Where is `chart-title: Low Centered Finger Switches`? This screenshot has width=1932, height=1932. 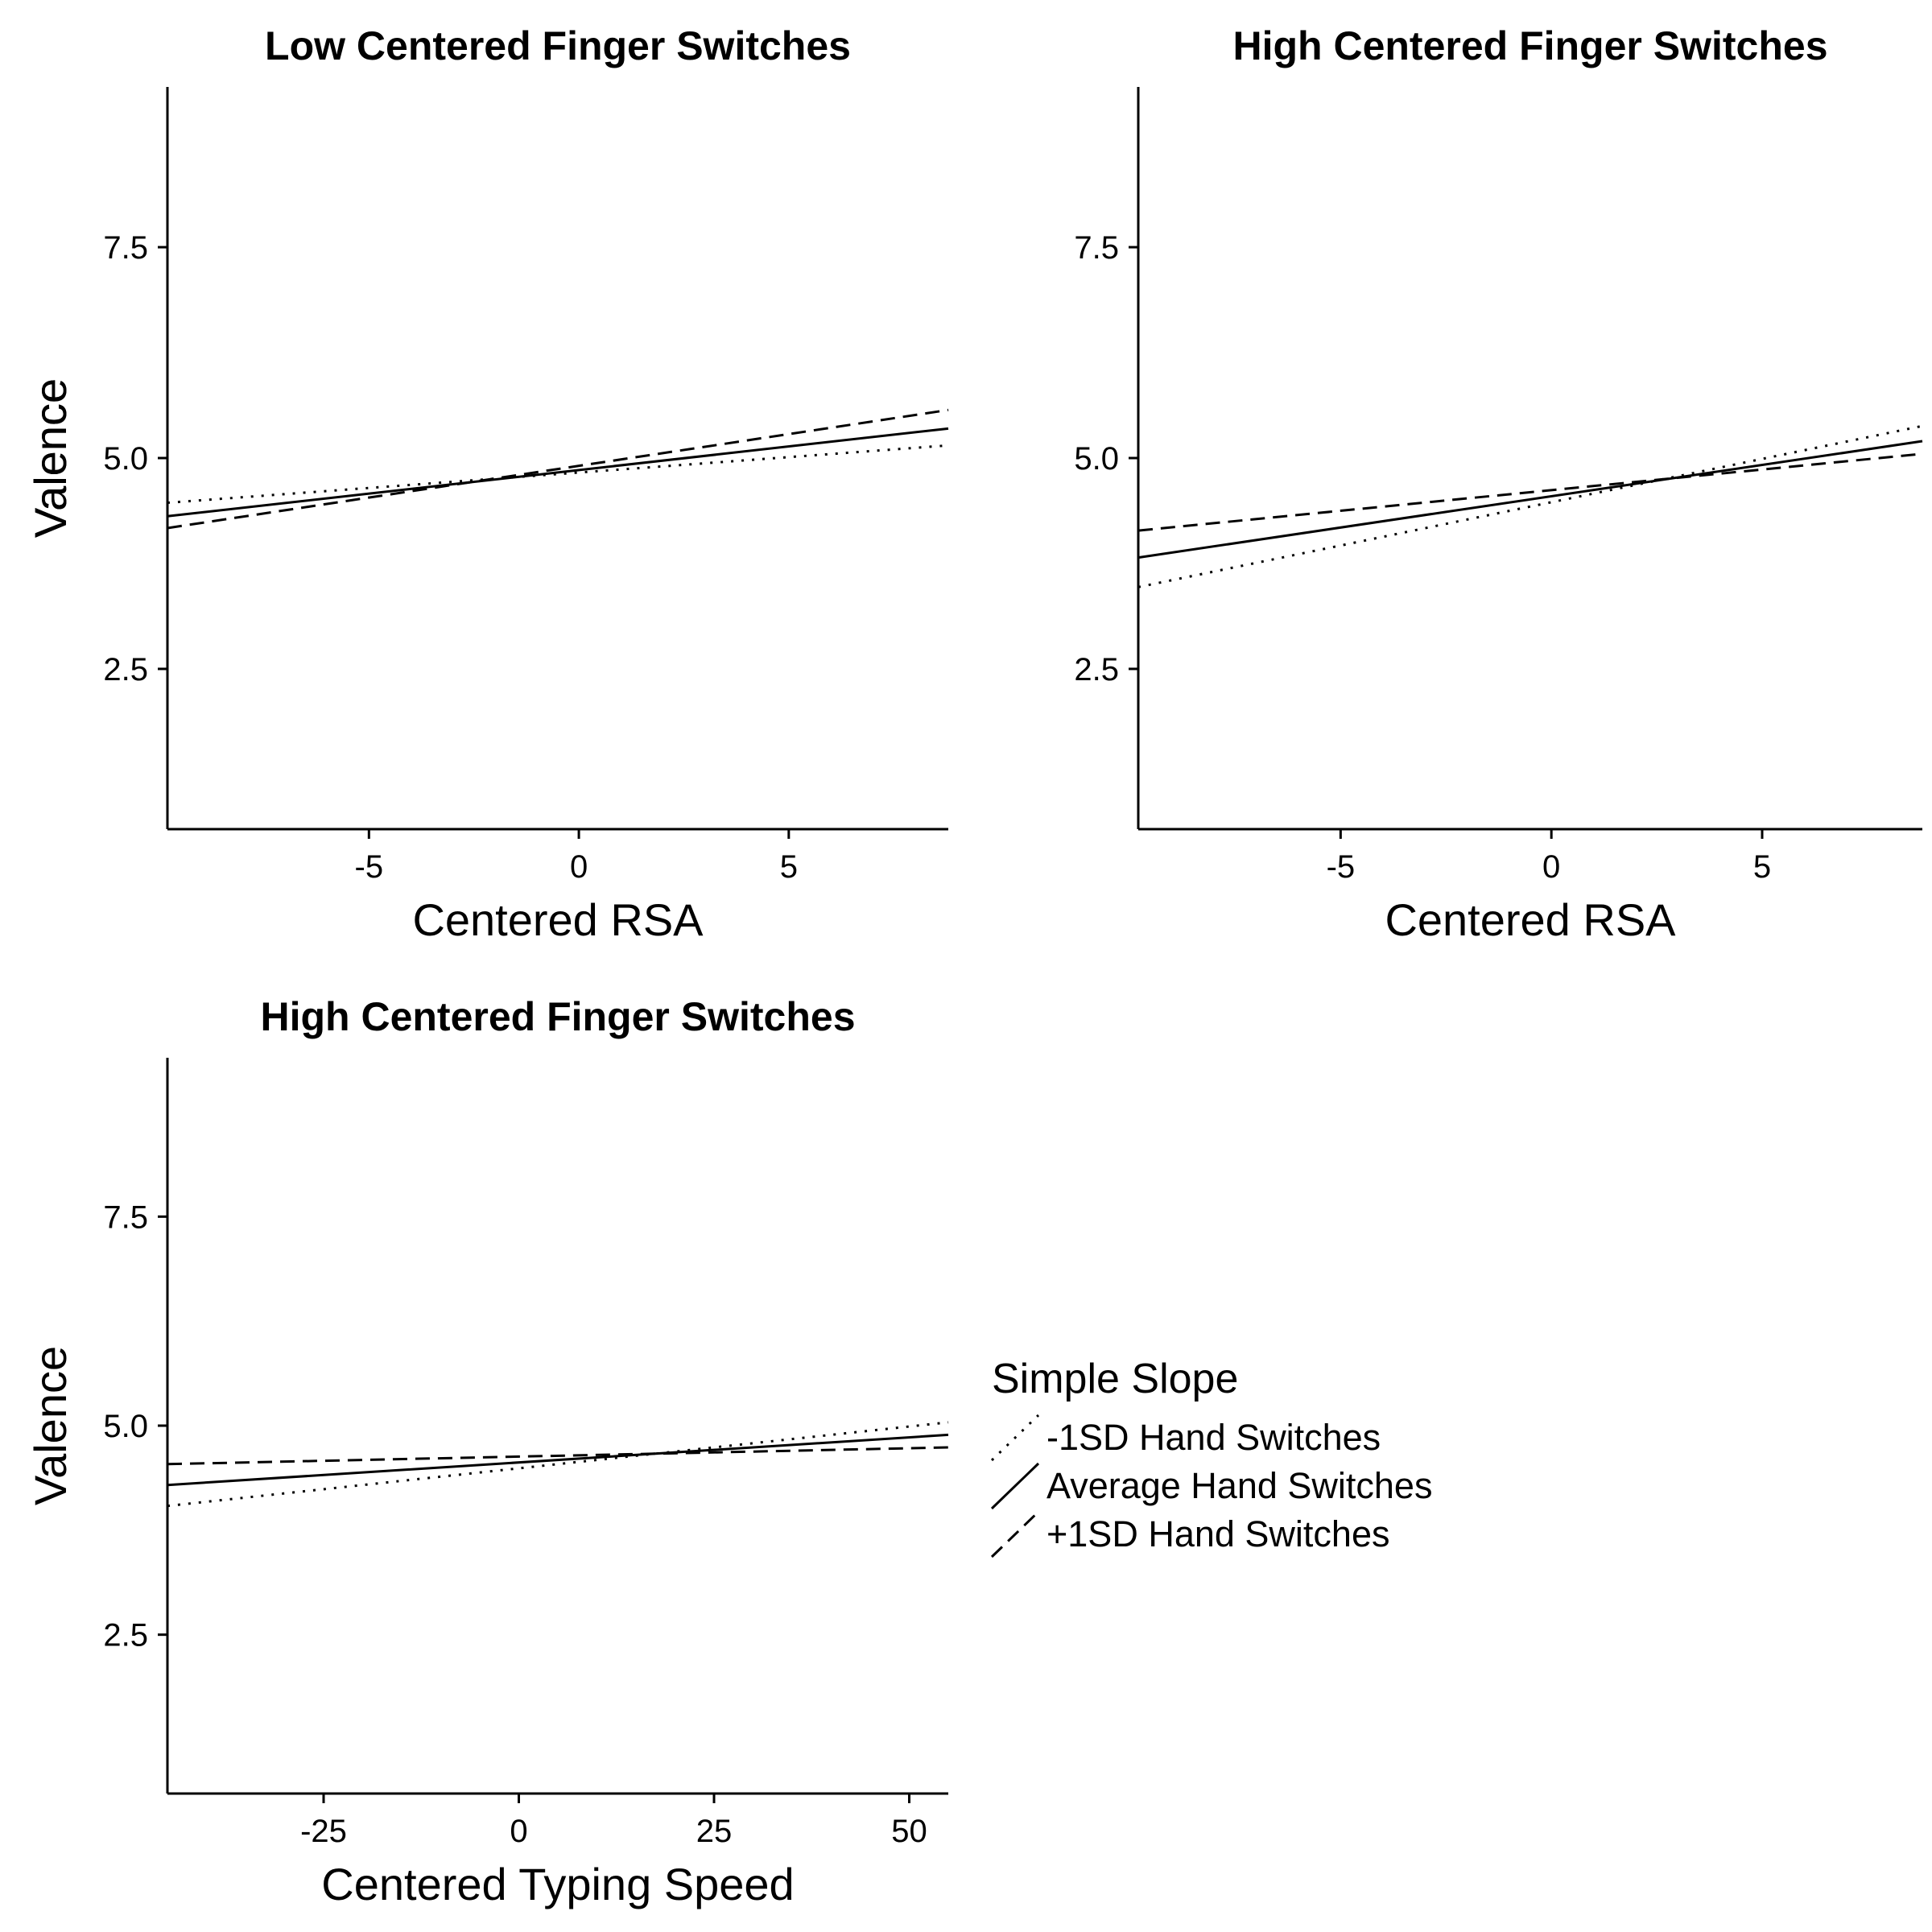 chart-title: Low Centered Finger Switches is located at coordinates (558, 45).